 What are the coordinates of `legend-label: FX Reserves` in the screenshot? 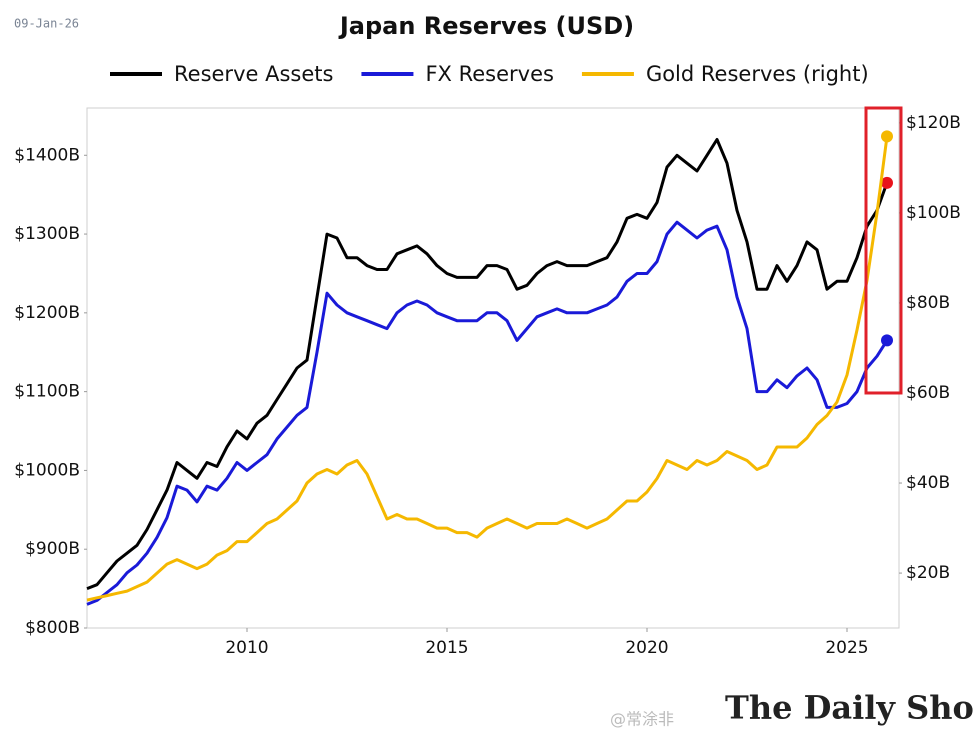 It's located at (489, 74).